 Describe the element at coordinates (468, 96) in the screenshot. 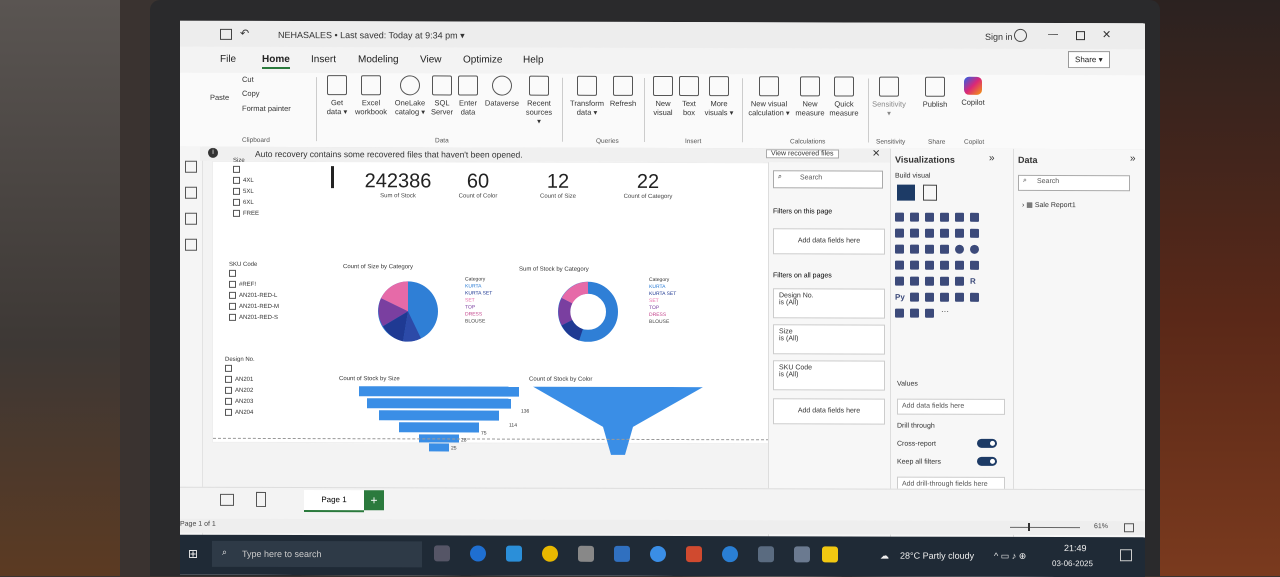

I see `enter-data-button: Enter data` at that location.